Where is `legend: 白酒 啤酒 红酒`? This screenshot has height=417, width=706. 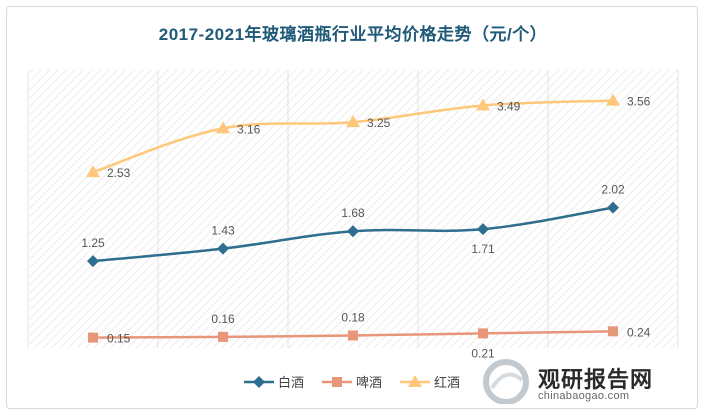
legend: 白酒 啤酒 红酒 is located at coordinates (353, 381).